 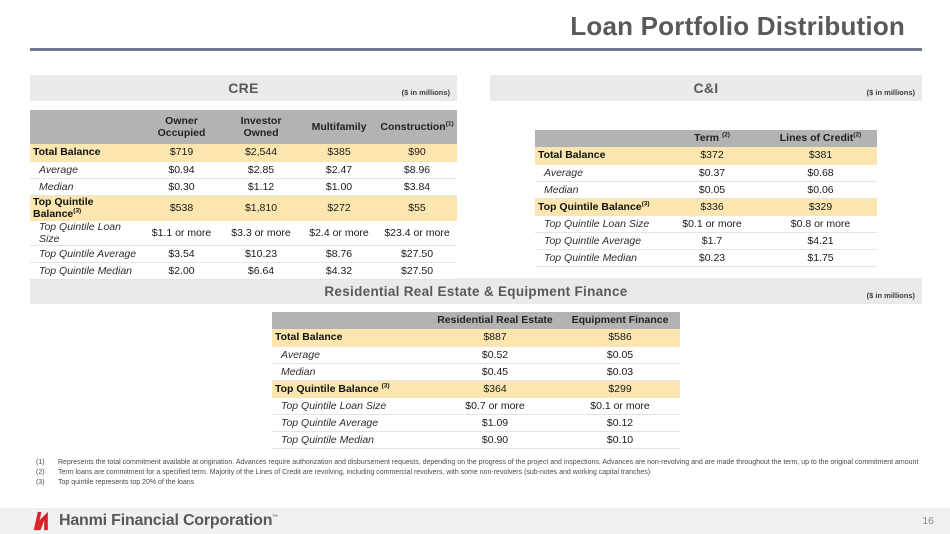 I want to click on hanmi-logo-icon, so click(x=40, y=521).